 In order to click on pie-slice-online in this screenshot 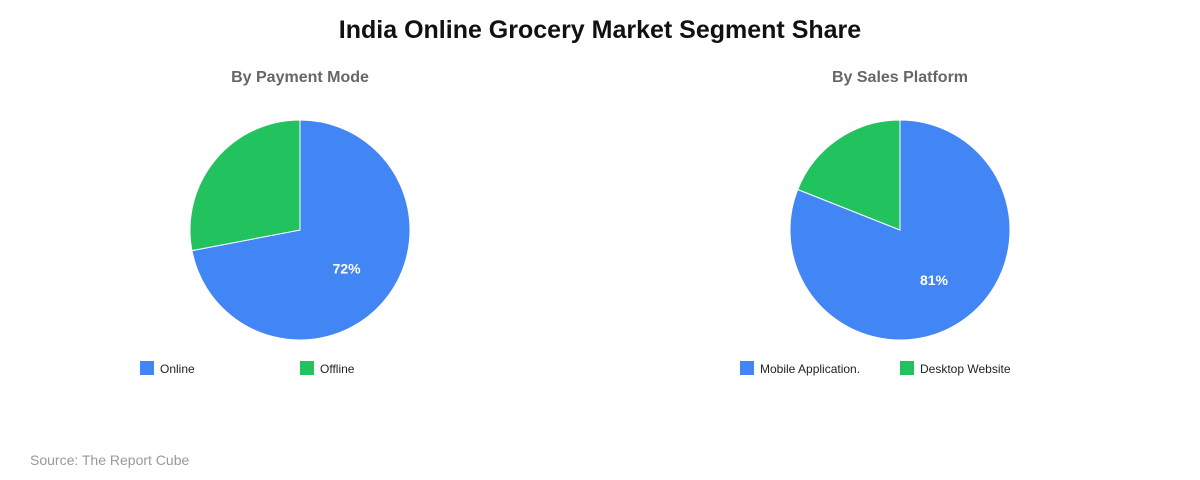, I will do `click(301, 230)`.